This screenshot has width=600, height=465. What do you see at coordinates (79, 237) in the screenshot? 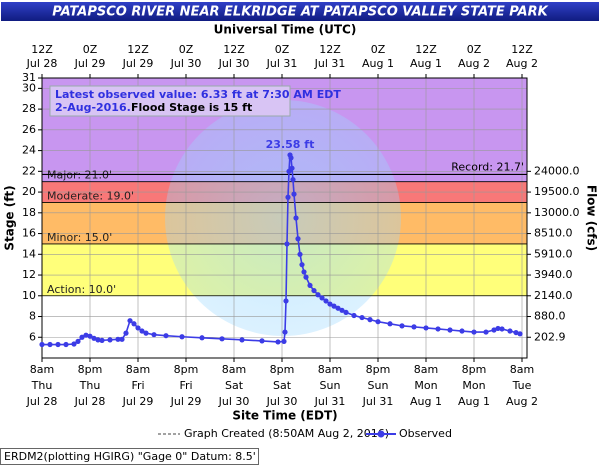
I see `flood-label: Minor: 15.0'` at bounding box center [79, 237].